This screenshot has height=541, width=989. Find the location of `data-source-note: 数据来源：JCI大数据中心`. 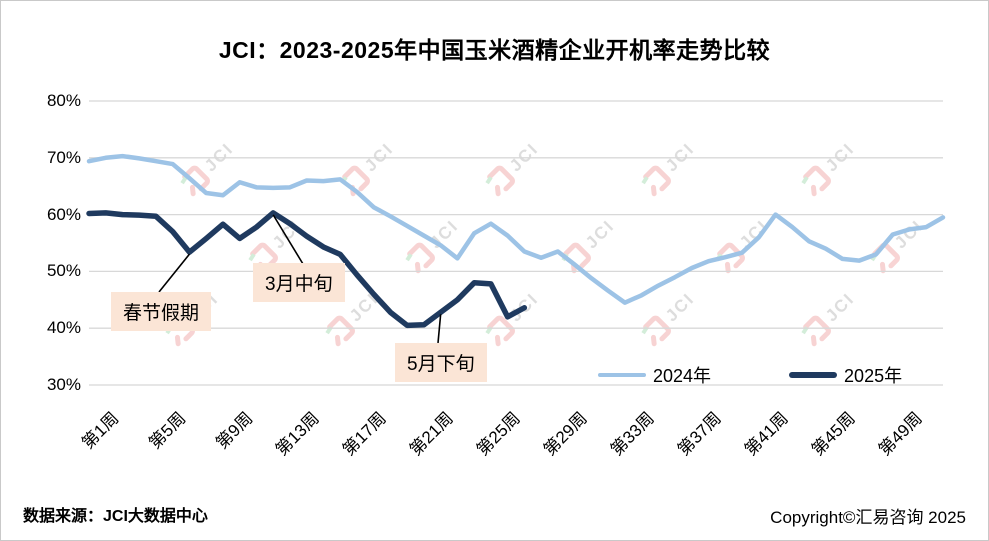

data-source-note: 数据来源：JCI大数据中心 is located at coordinates (115, 516).